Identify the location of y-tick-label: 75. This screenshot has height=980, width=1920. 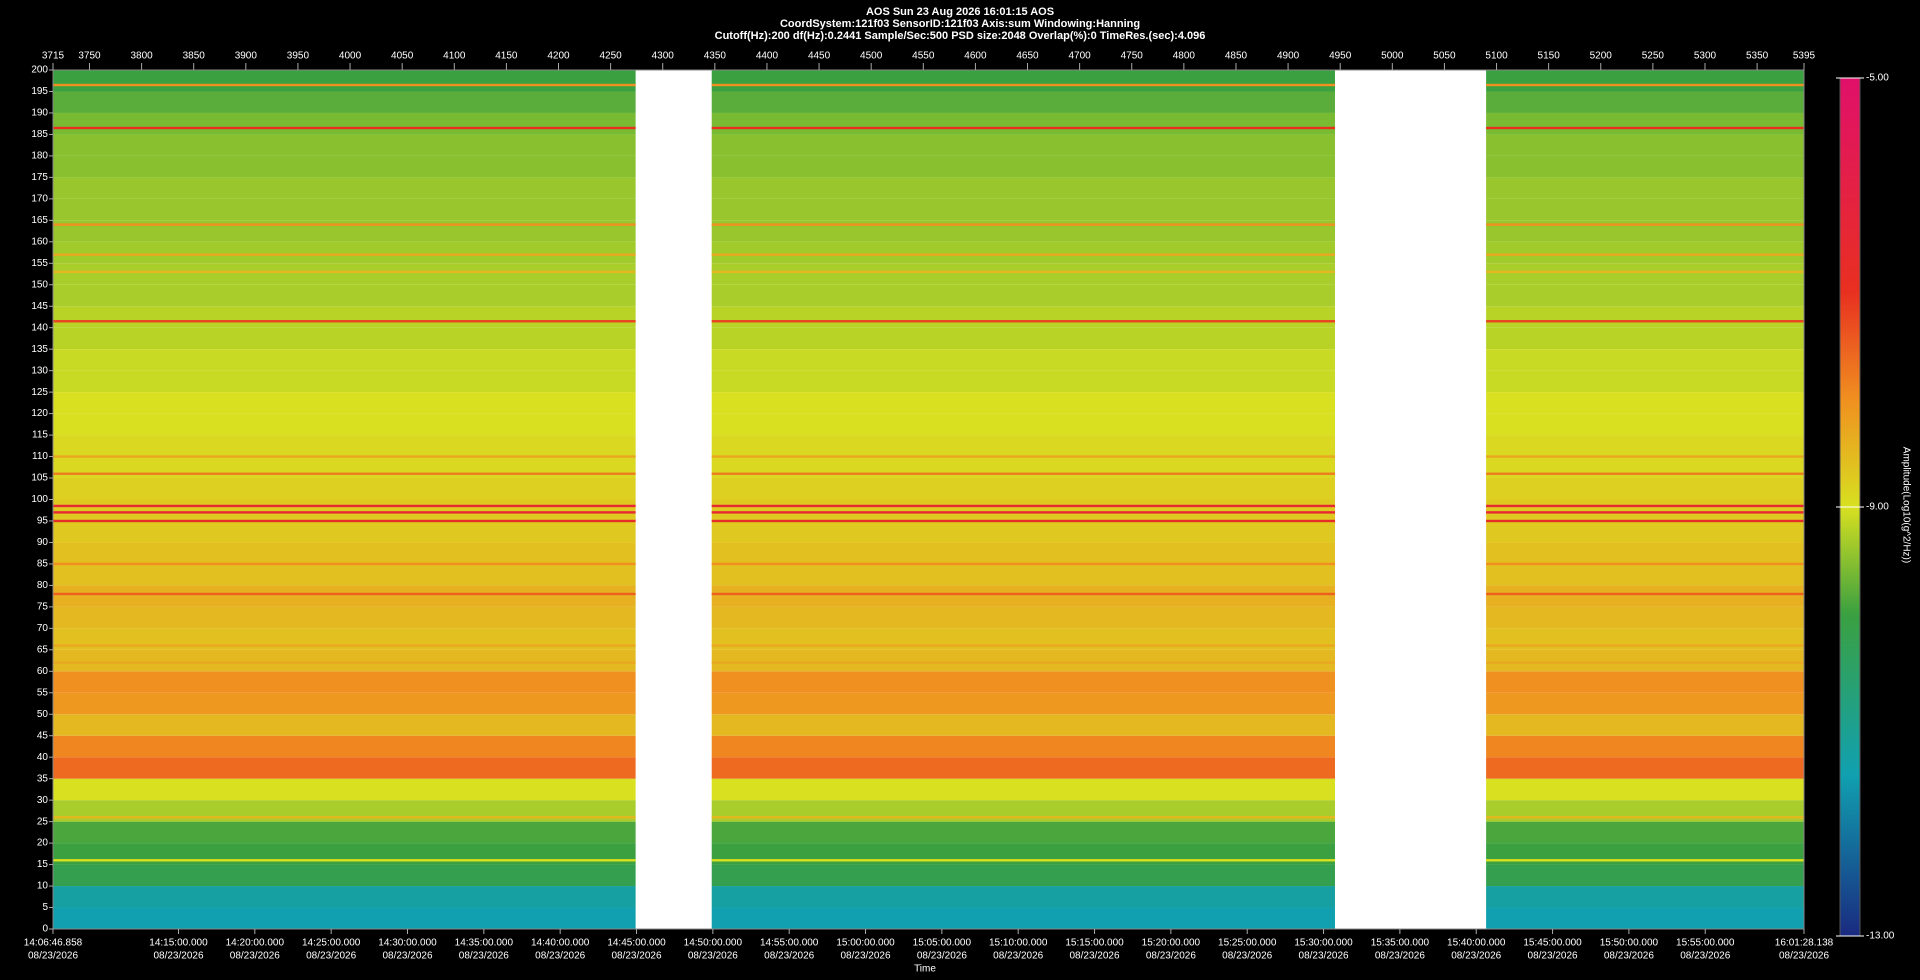
(43, 607).